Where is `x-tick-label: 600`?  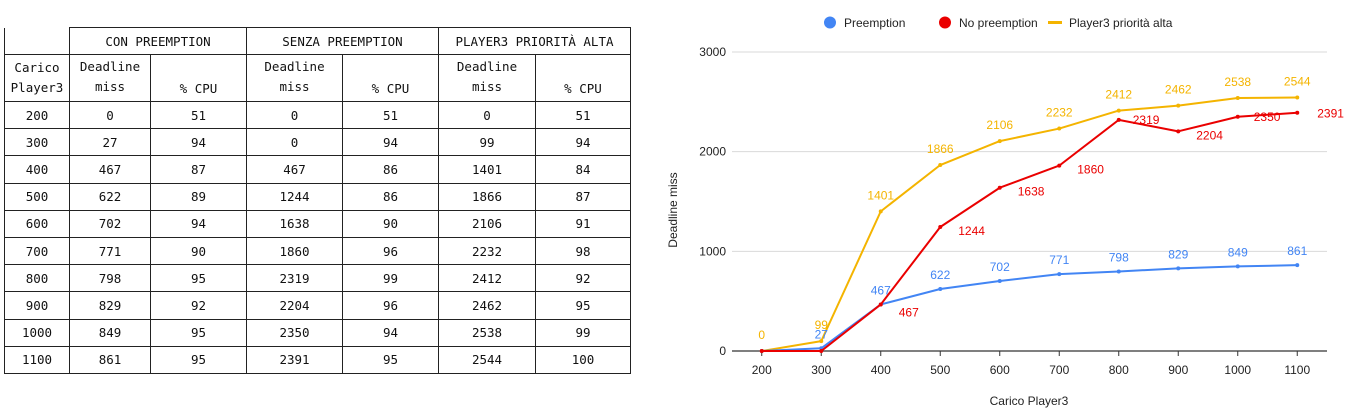 x-tick-label: 600 is located at coordinates (1000, 370).